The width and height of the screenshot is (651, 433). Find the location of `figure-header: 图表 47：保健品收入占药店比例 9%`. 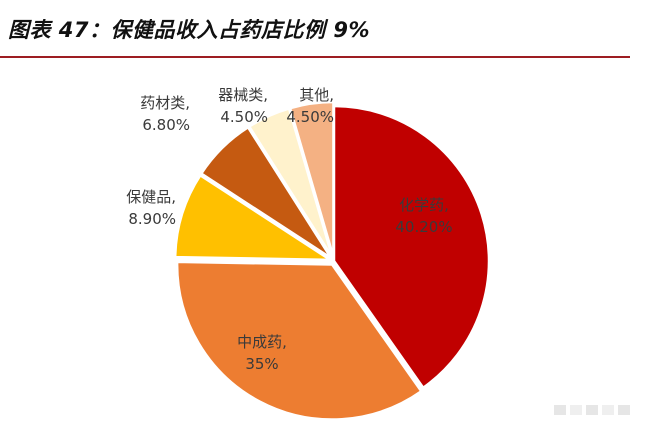

figure-header: 图表 47：保健品收入占药店比例 9% is located at coordinates (325, 30).